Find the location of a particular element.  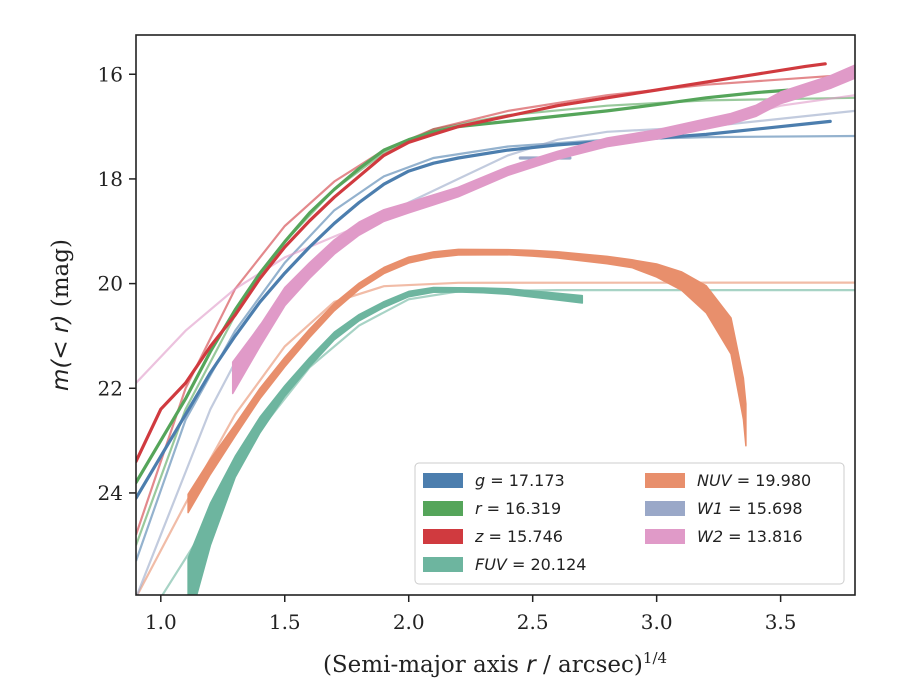

y-tick-label: 18 is located at coordinates (110, 179).